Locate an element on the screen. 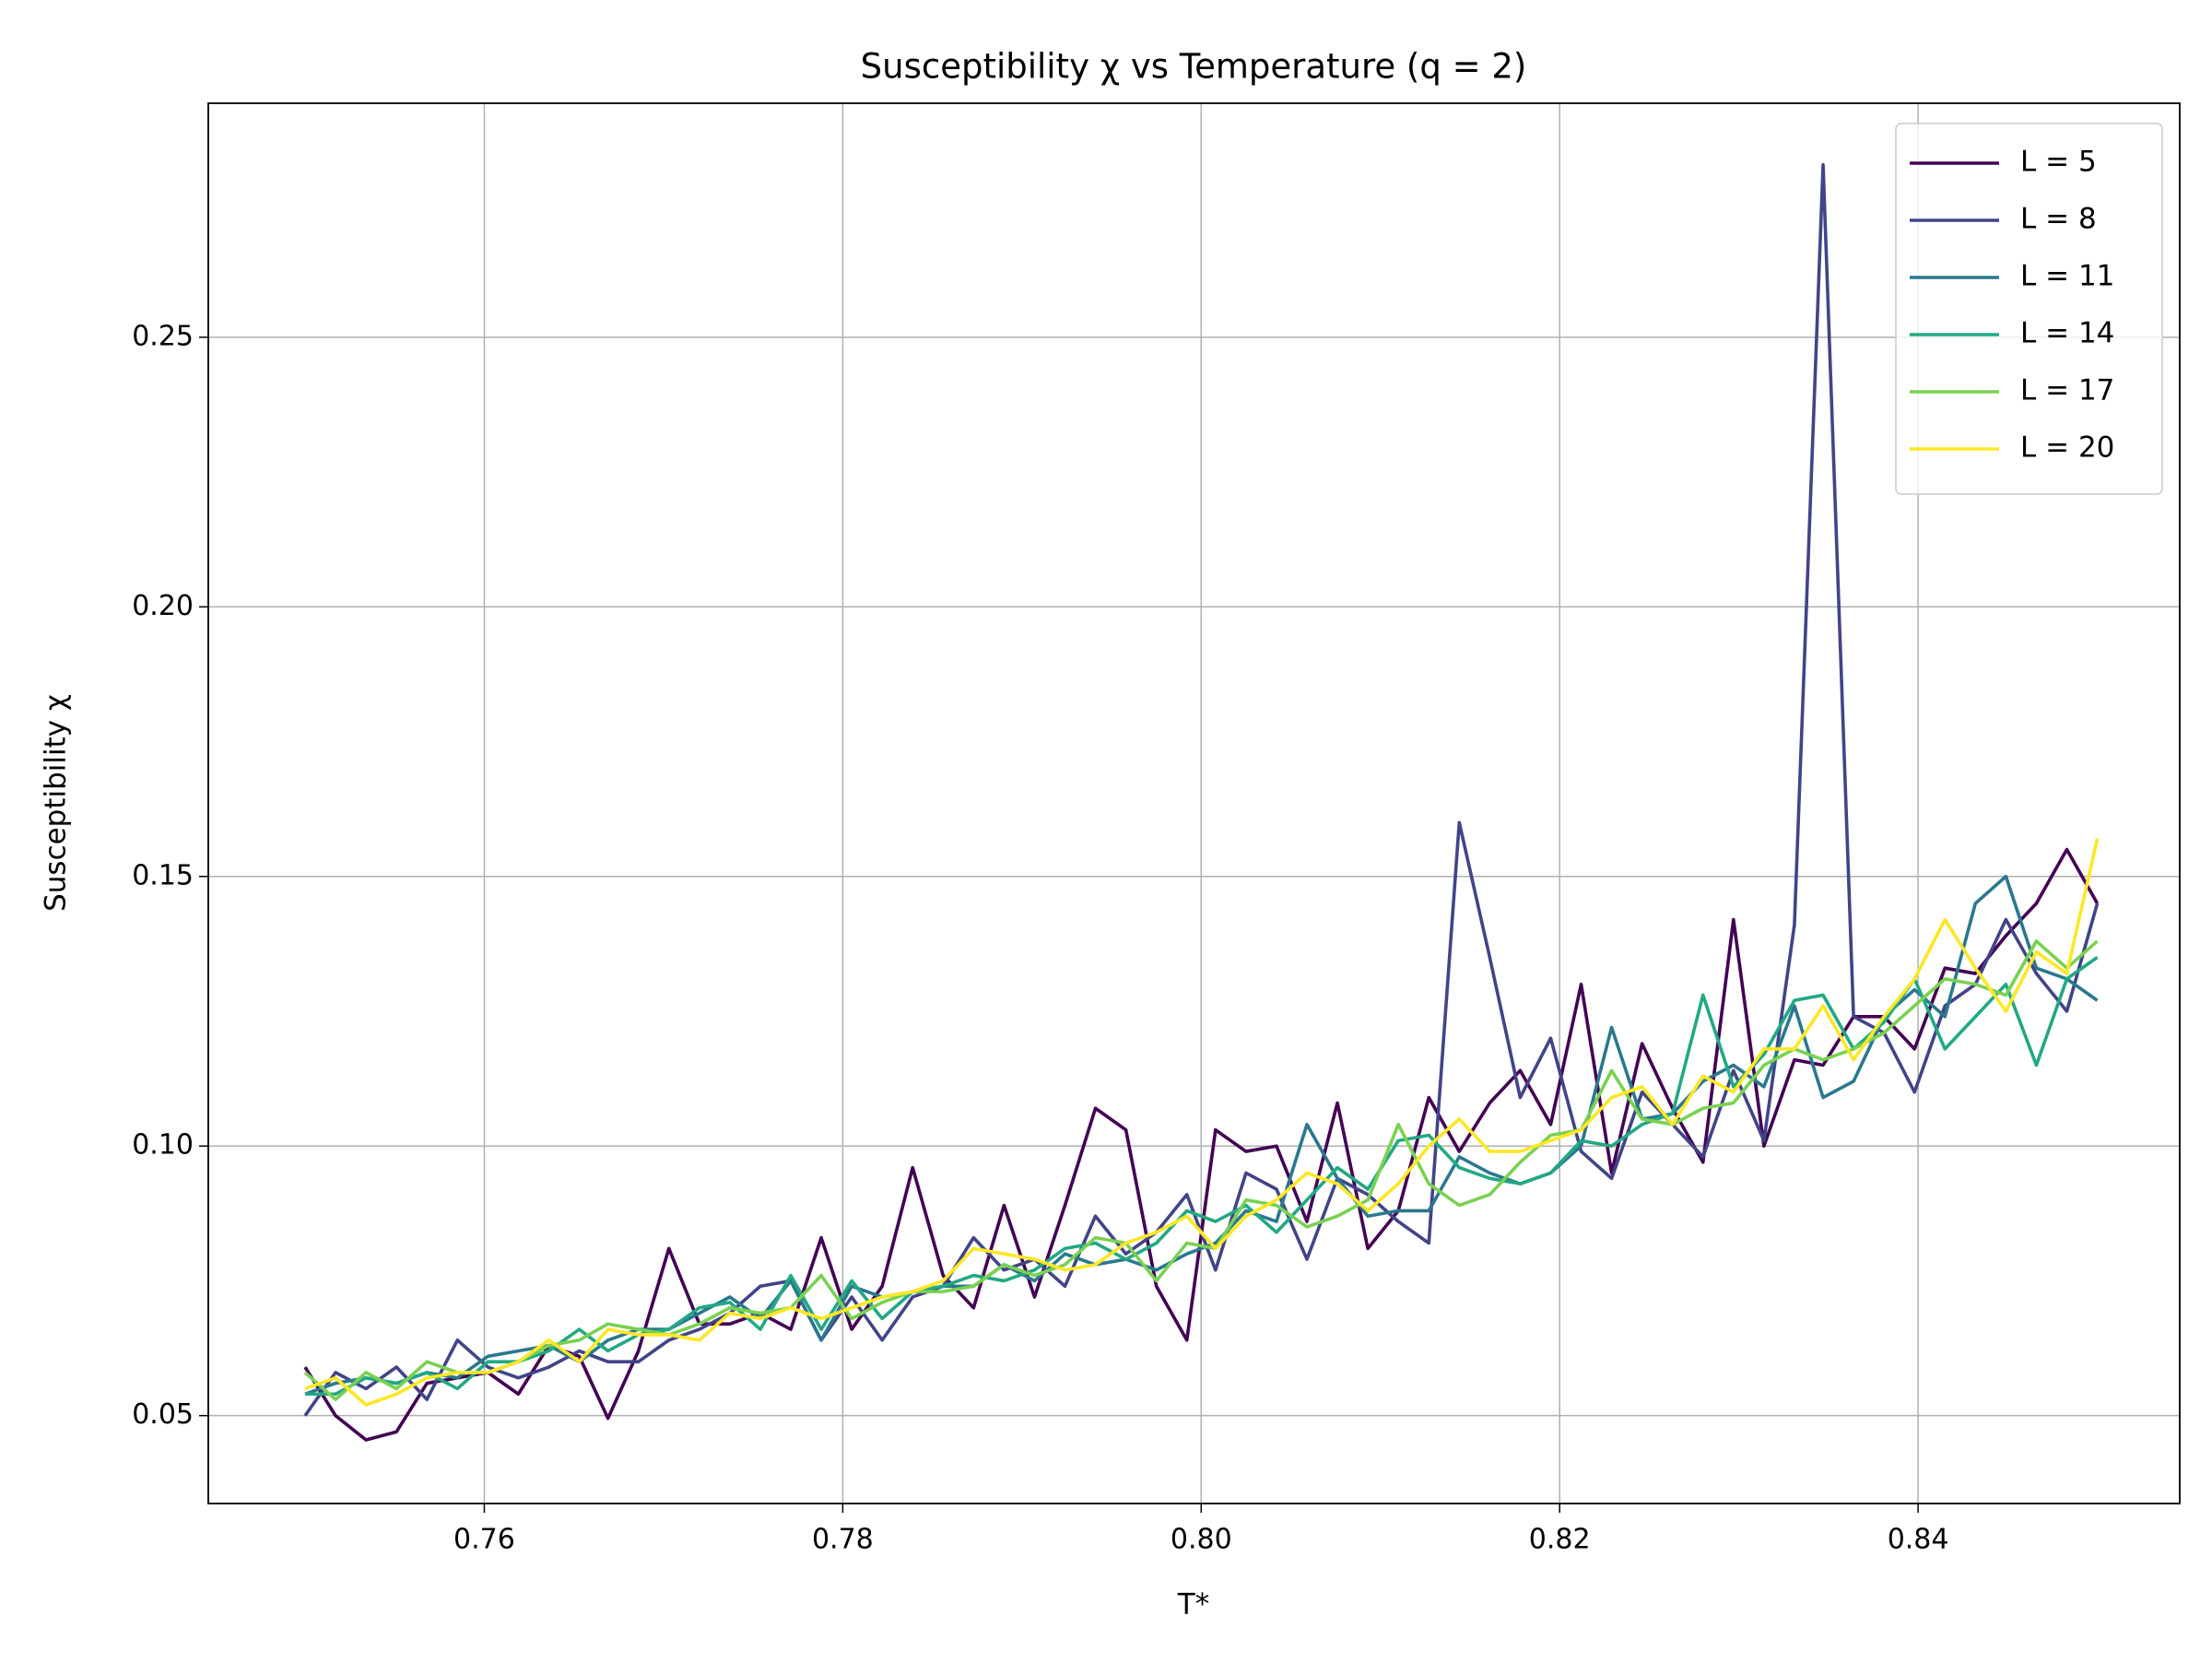 This screenshot has height=1663, width=2212. y-tick-label: 0.20 is located at coordinates (163, 606).